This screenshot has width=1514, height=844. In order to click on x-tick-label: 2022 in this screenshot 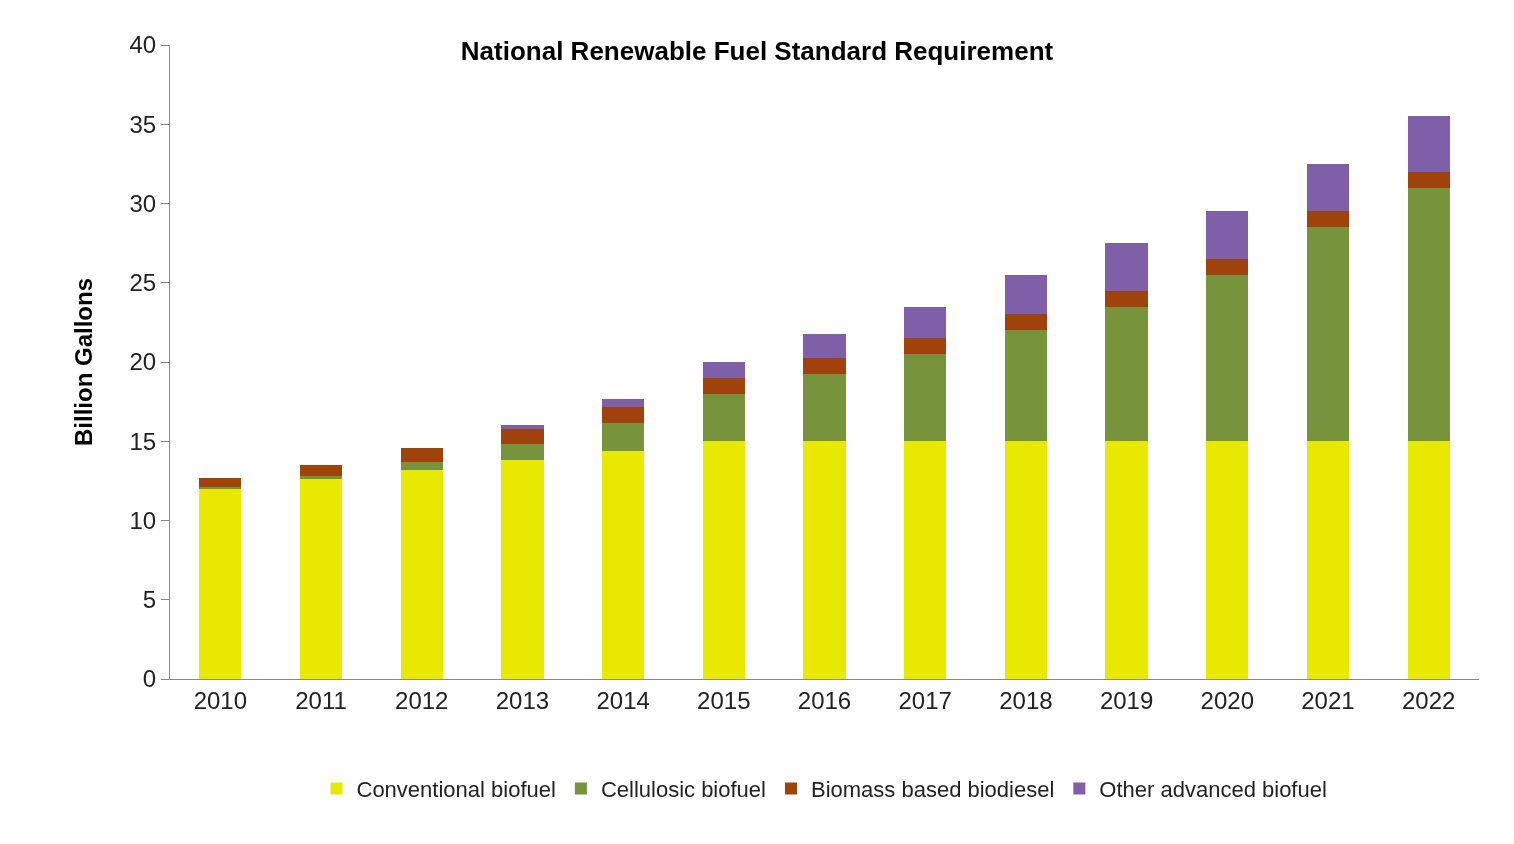, I will do `click(1428, 700)`.